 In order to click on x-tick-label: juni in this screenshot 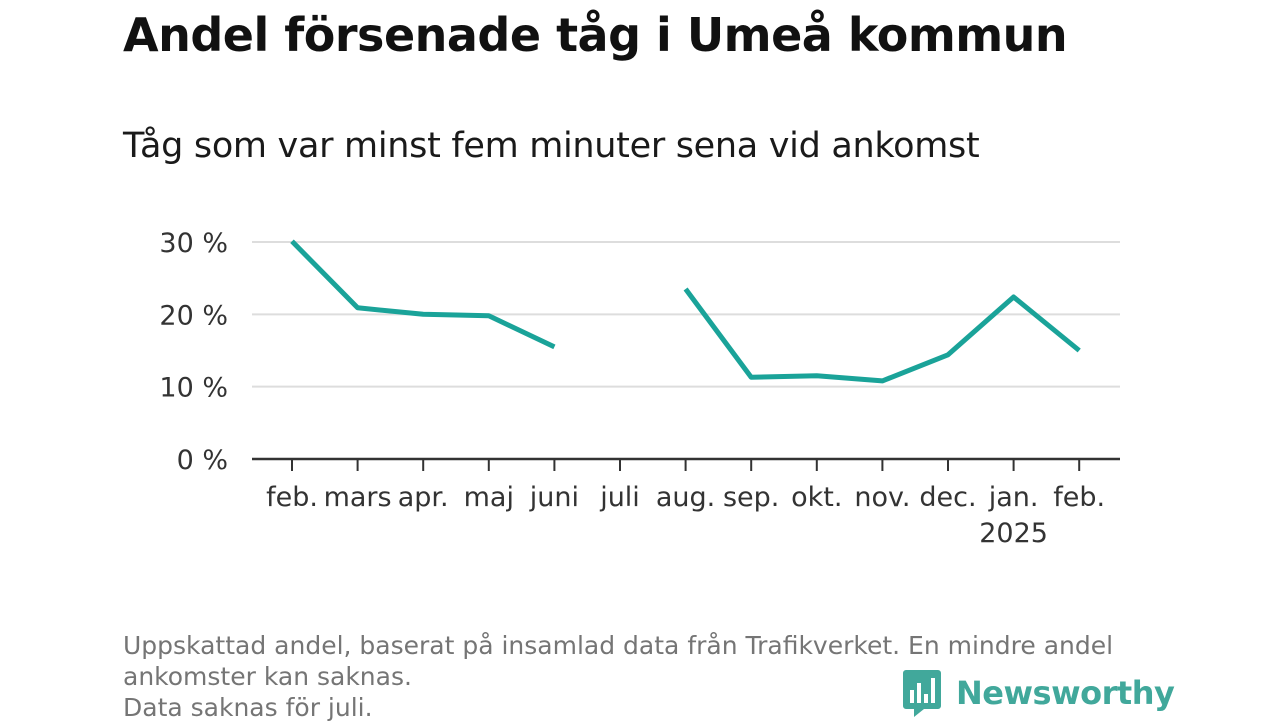, I will do `click(554, 497)`.